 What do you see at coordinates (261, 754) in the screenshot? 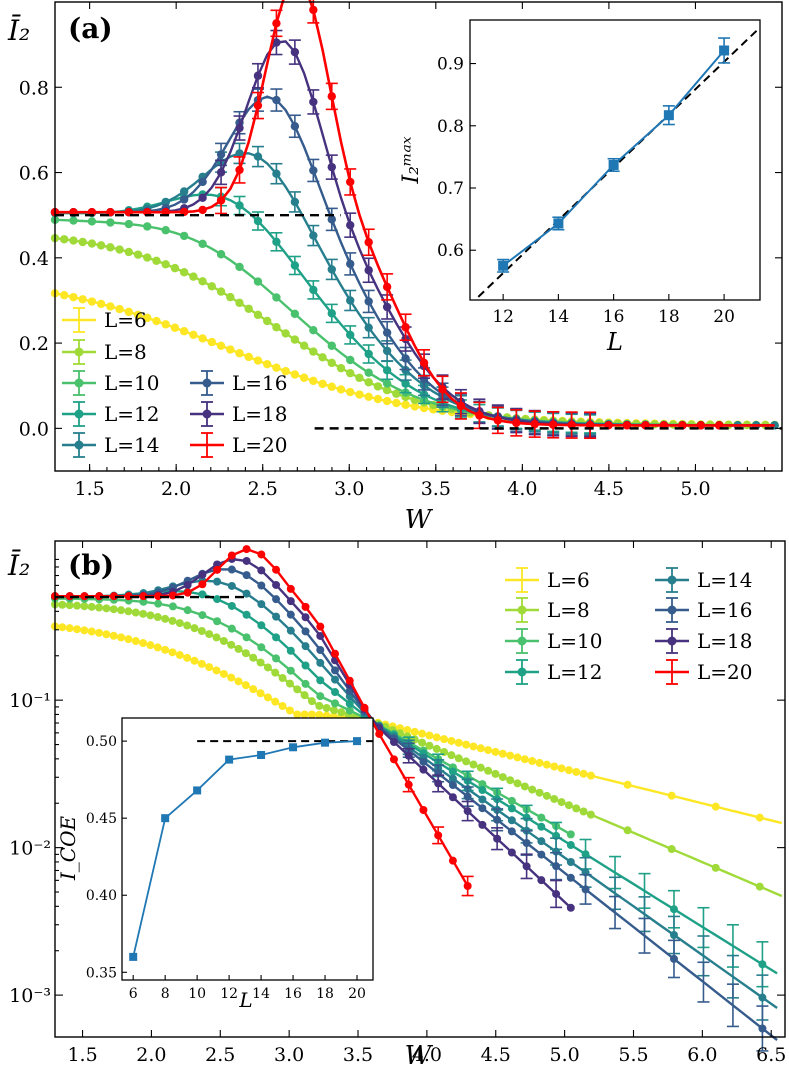
I see `inset-b-point` at bounding box center [261, 754].